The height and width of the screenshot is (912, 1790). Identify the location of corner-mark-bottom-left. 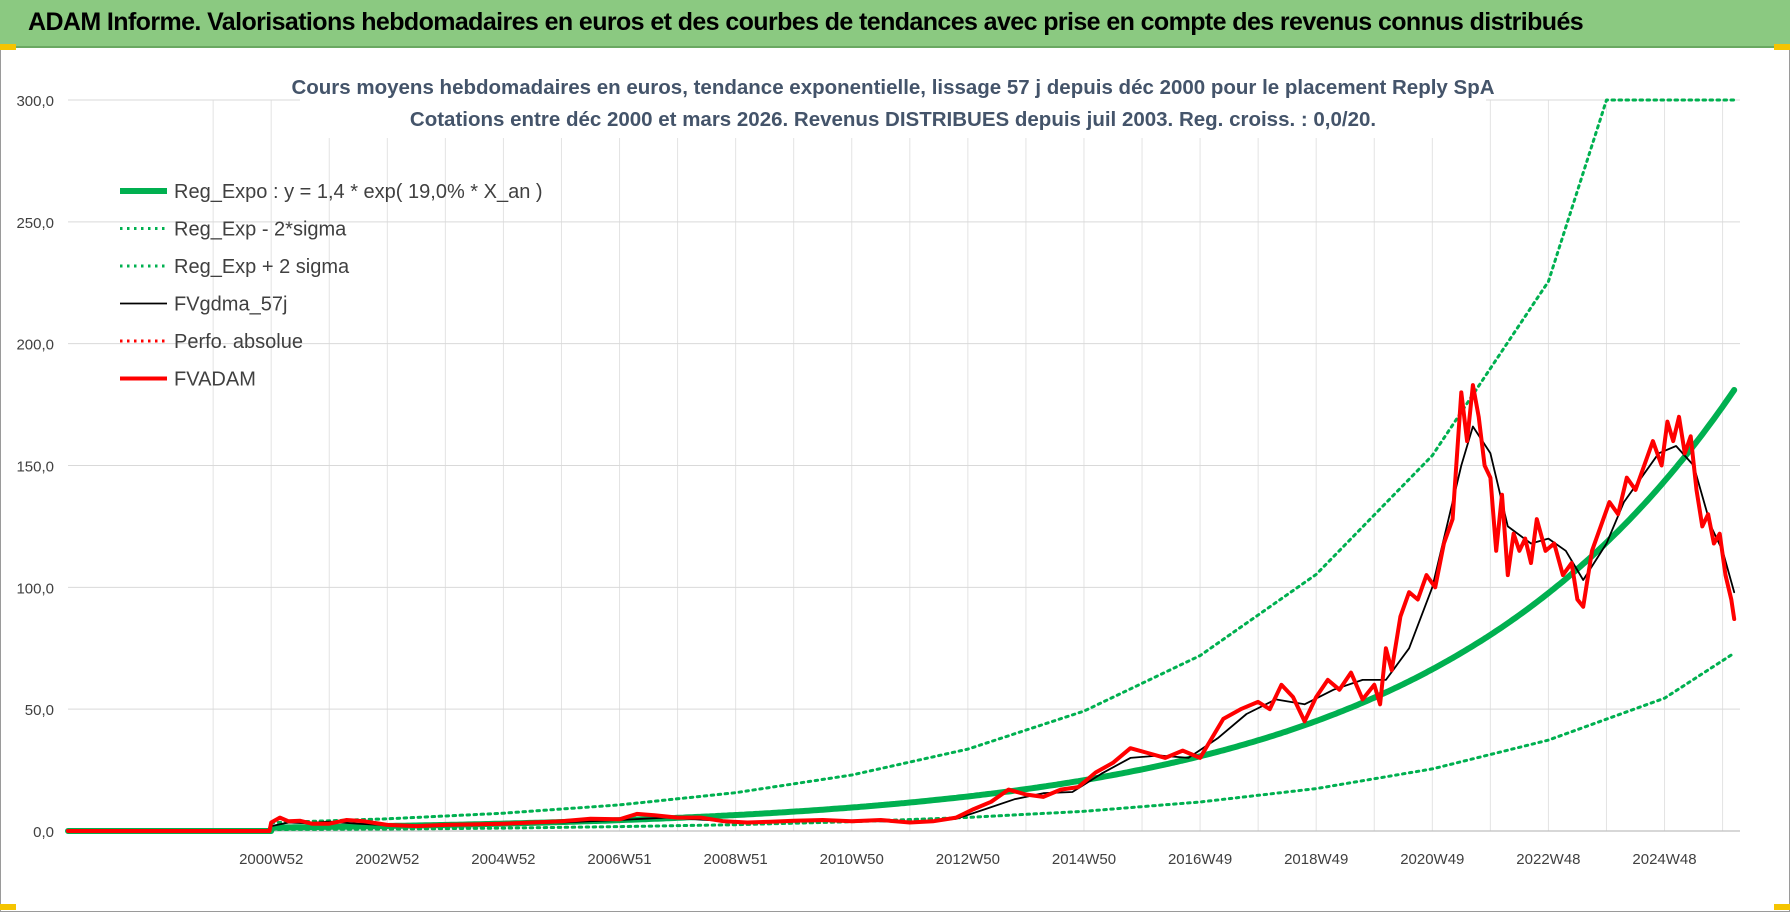
(8, 907).